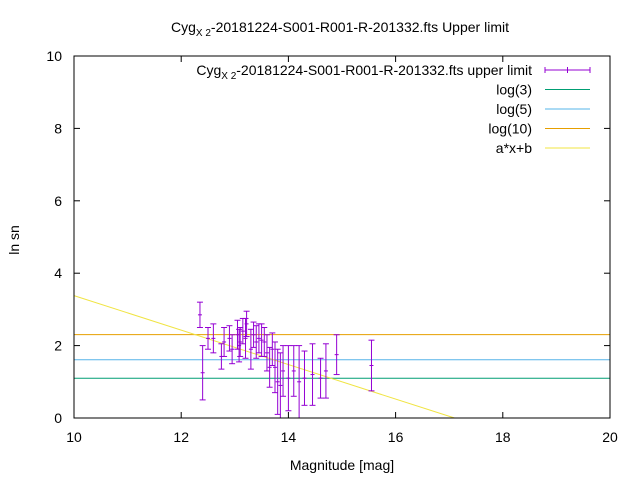  I want to click on y-tick-label: 6, so click(58, 201).